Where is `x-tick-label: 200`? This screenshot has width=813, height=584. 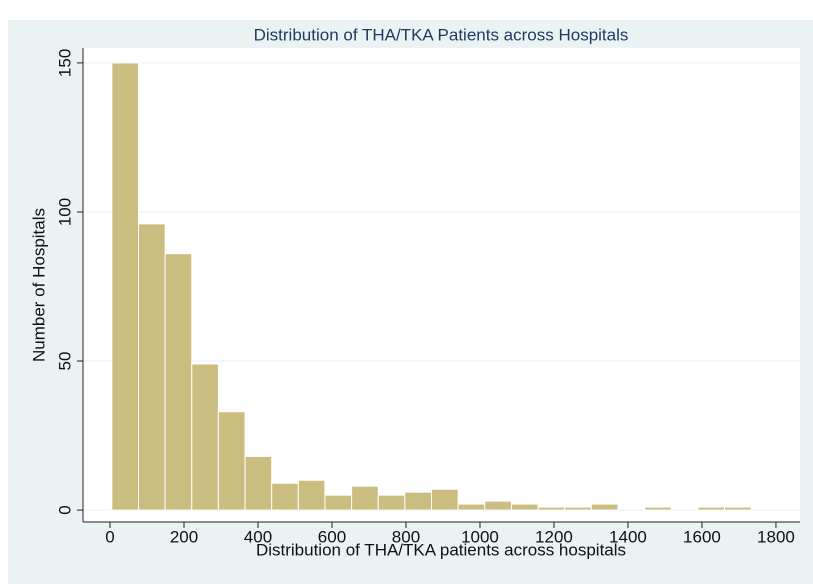 x-tick-label: 200 is located at coordinates (184, 536).